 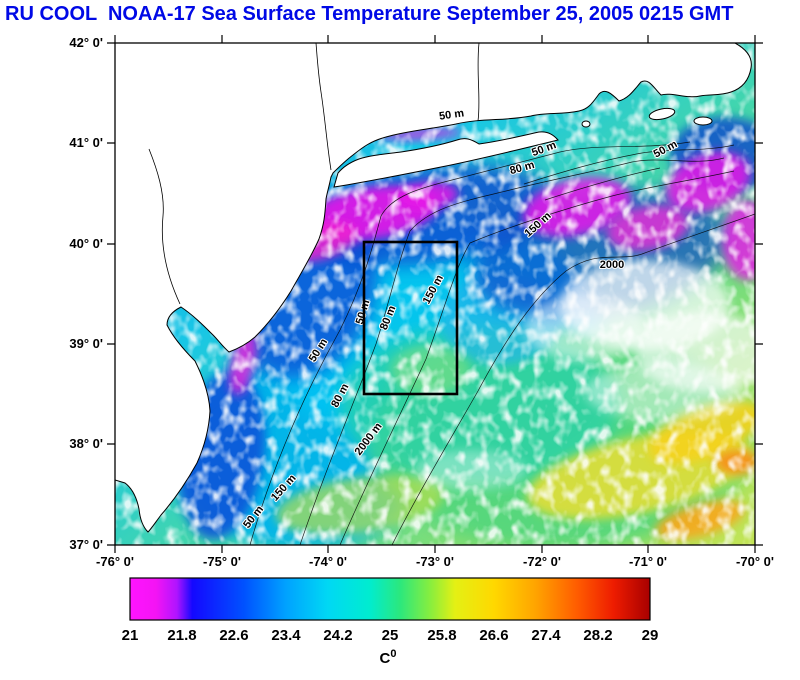 I want to click on connecticut-river, so click(x=478, y=82).